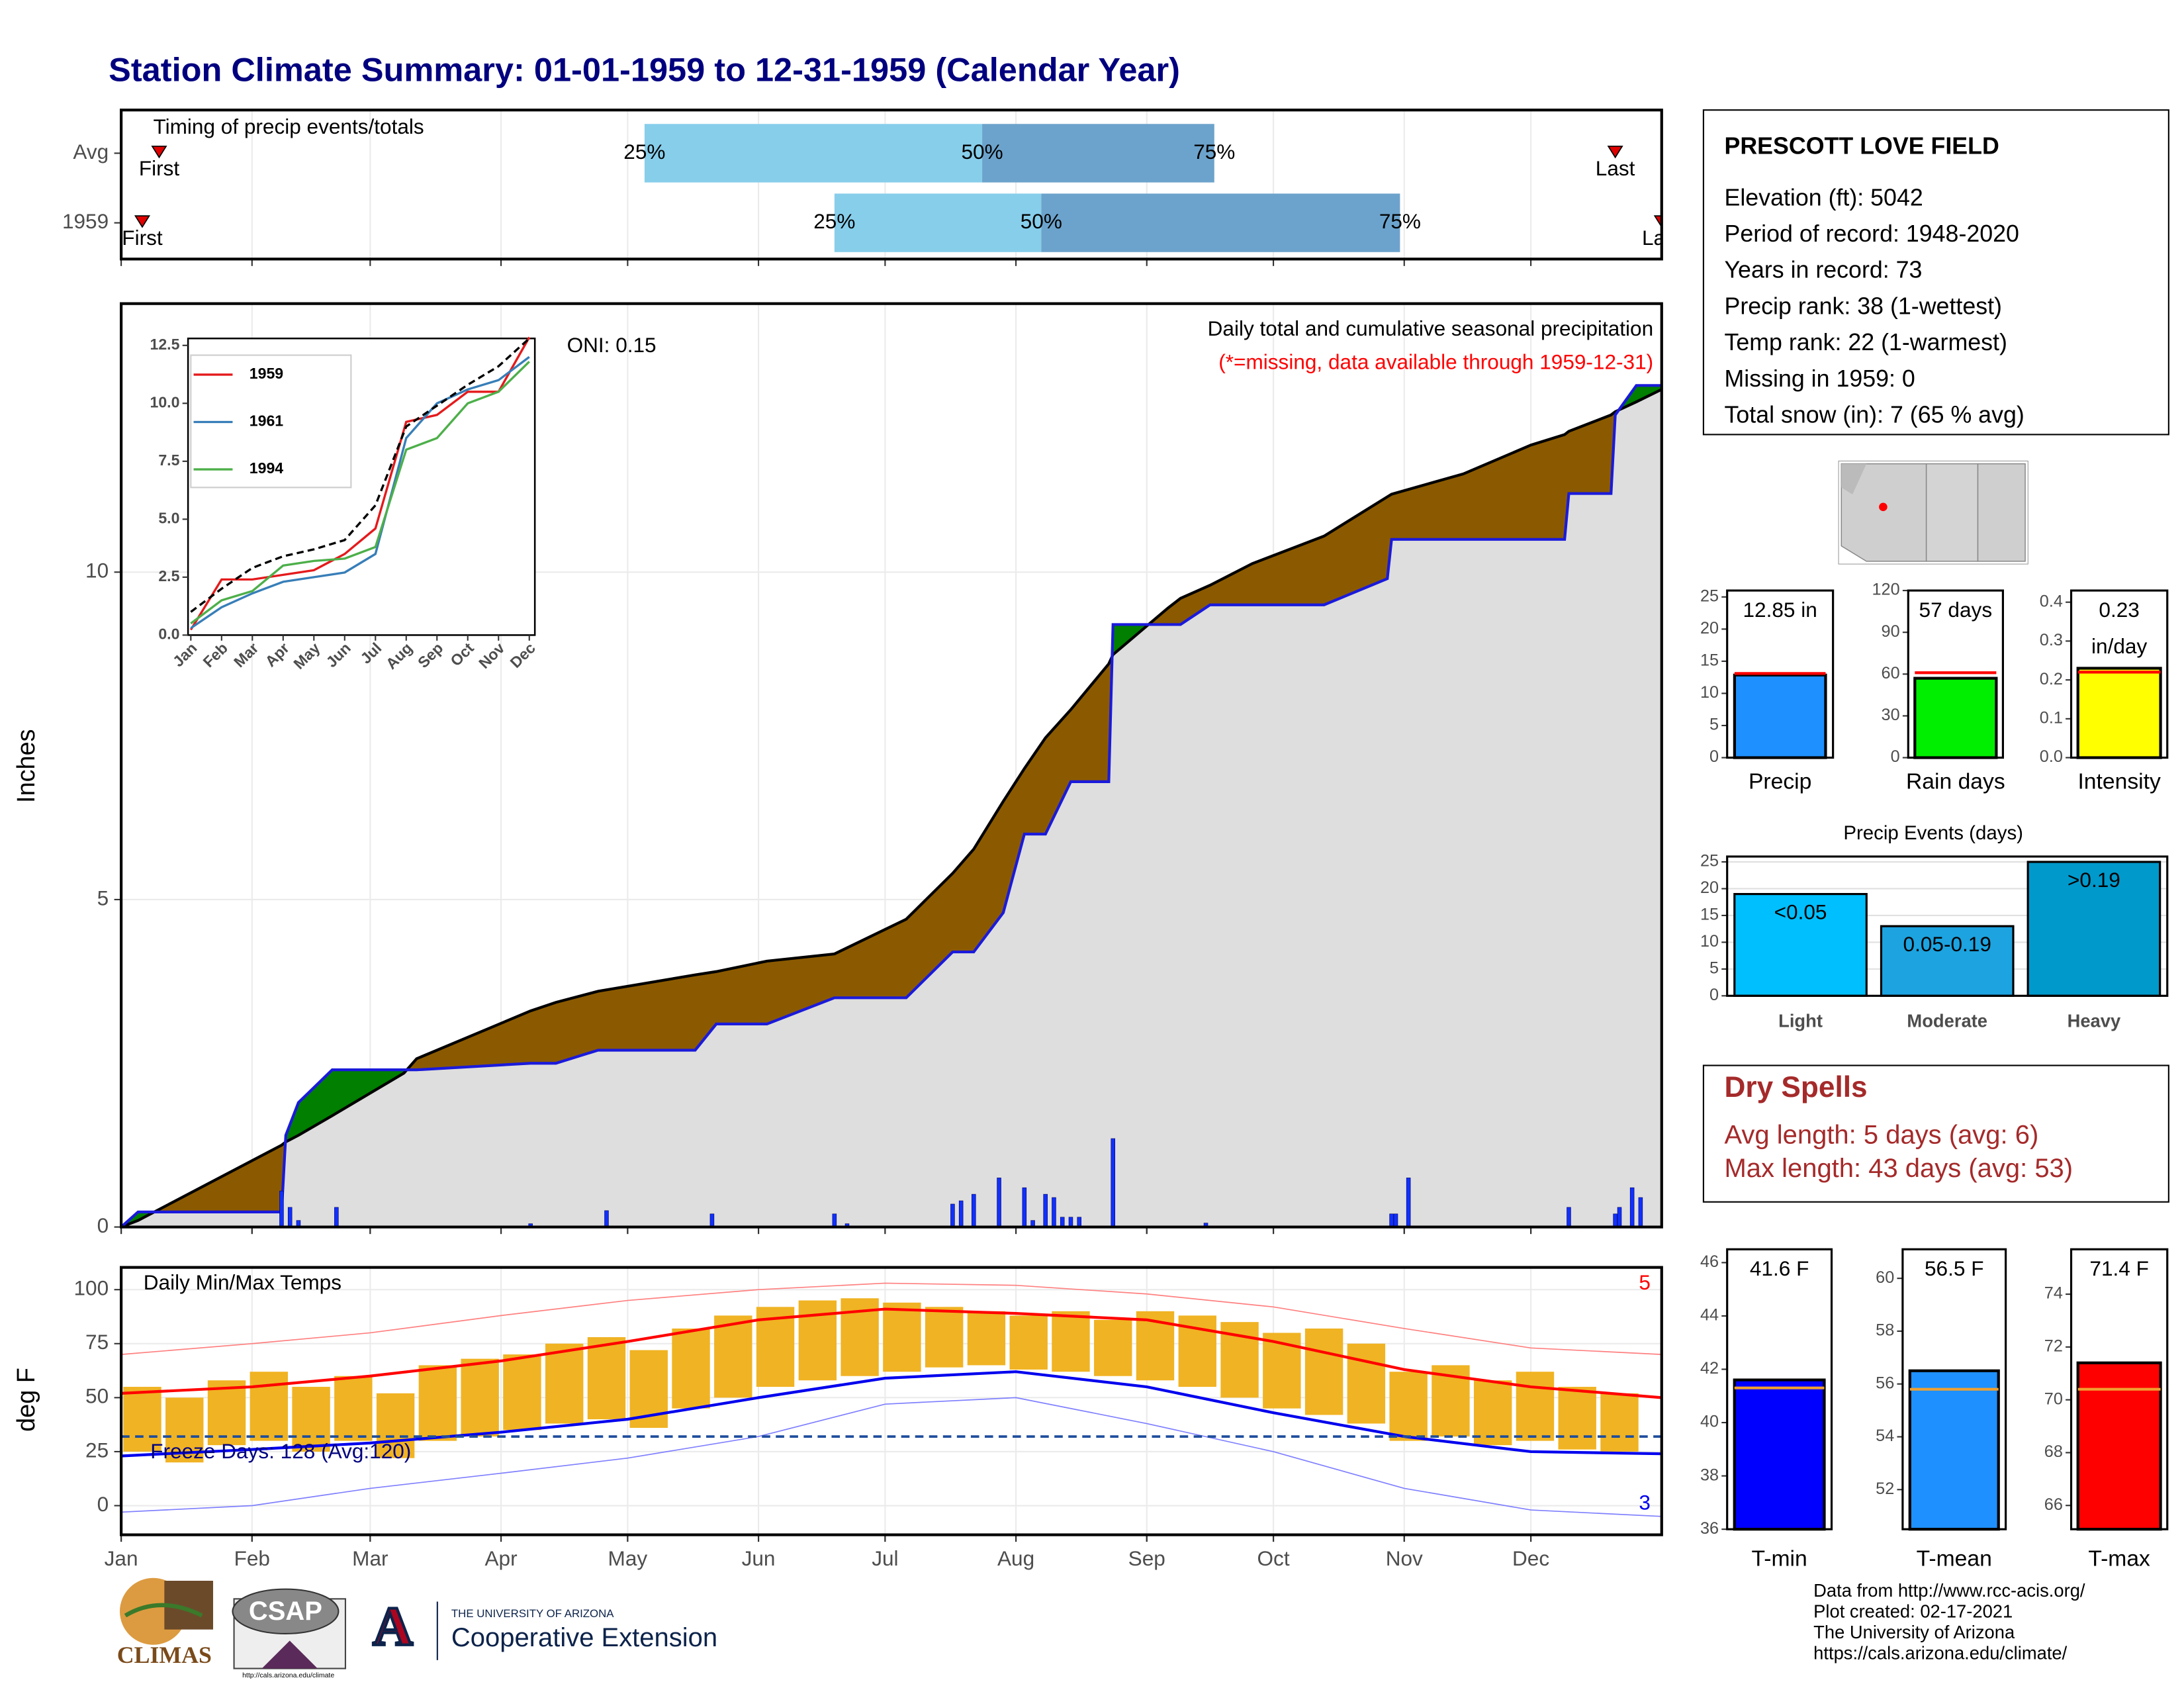 The width and height of the screenshot is (2184, 1688). What do you see at coordinates (168, 517) in the screenshot?
I see `y-tick-label: 5.0` at bounding box center [168, 517].